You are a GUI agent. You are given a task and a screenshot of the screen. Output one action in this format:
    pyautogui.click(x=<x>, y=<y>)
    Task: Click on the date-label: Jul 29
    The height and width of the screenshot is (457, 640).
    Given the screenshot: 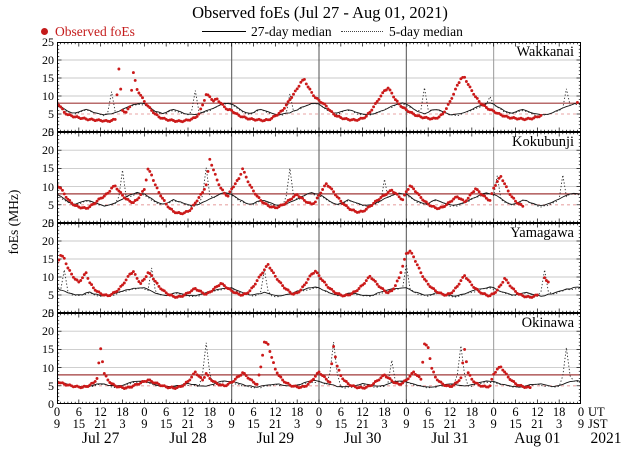 What is the action you would take?
    pyautogui.click(x=275, y=438)
    